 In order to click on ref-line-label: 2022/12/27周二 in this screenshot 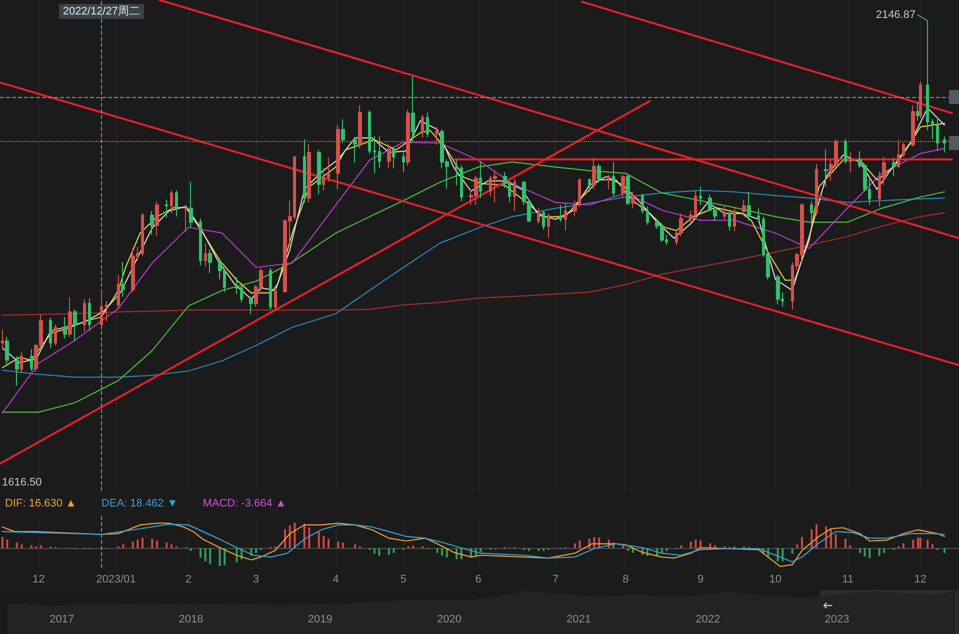, I will do `click(101, 12)`.